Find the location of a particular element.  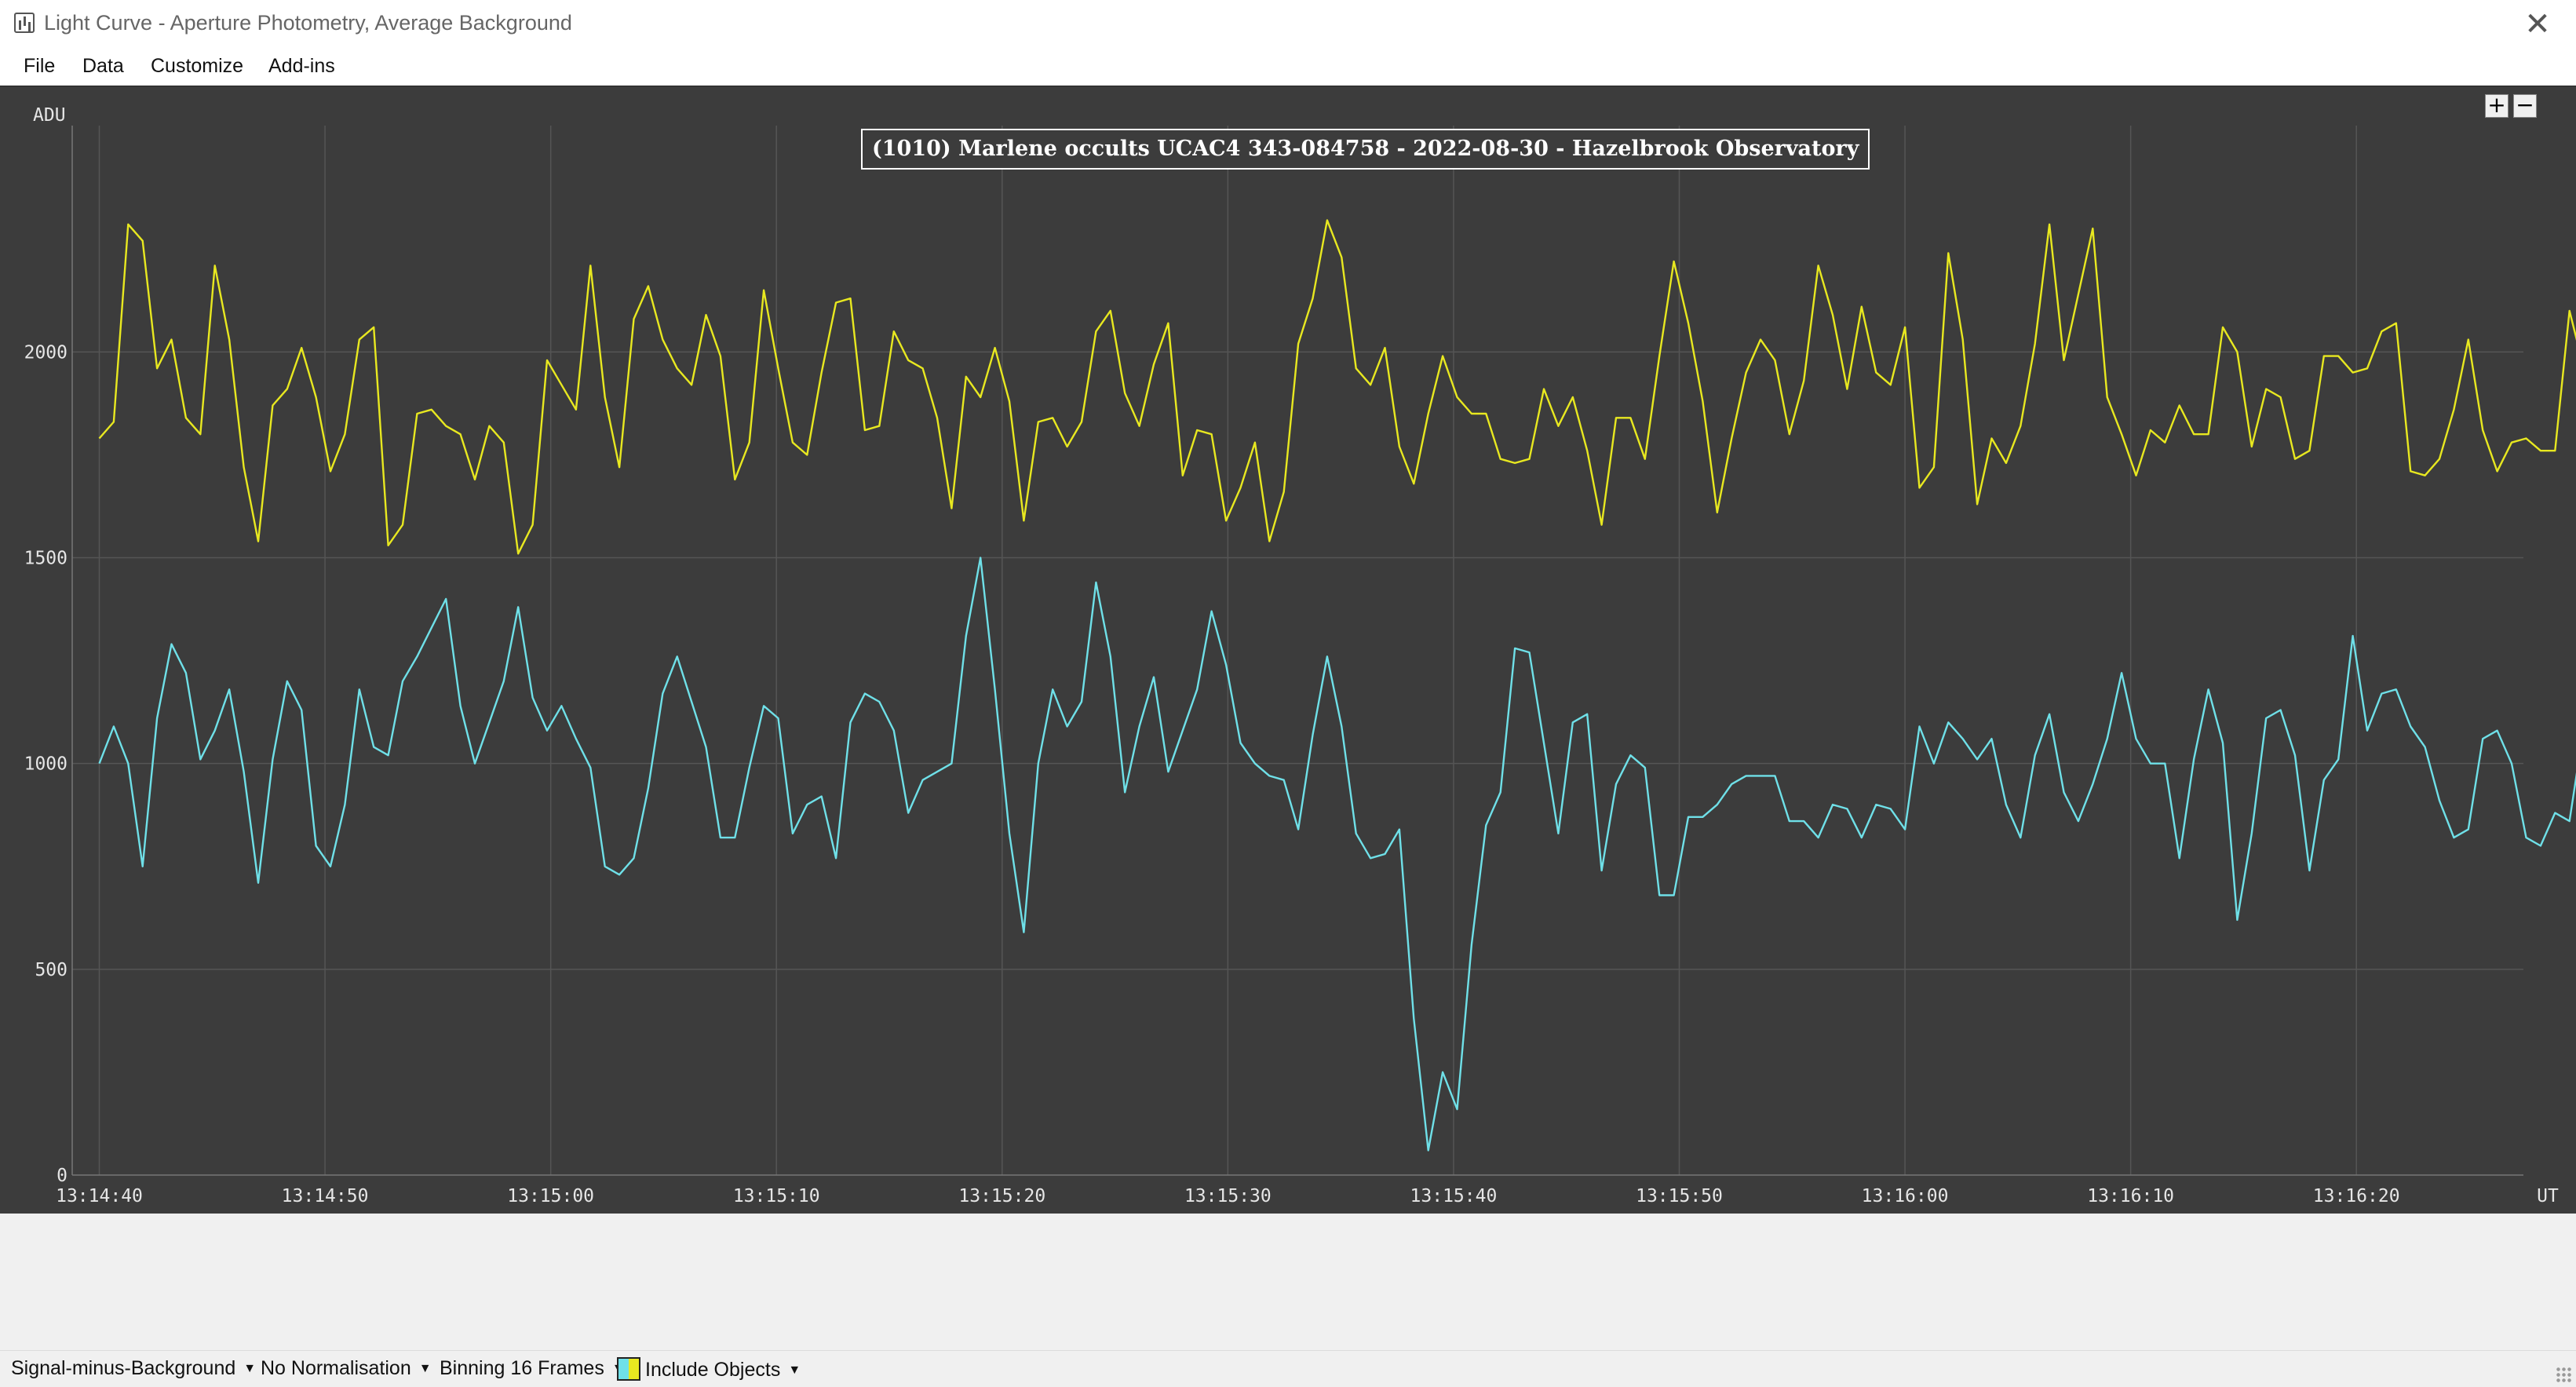

menu-add-ins: Add-ins is located at coordinates (301, 66).